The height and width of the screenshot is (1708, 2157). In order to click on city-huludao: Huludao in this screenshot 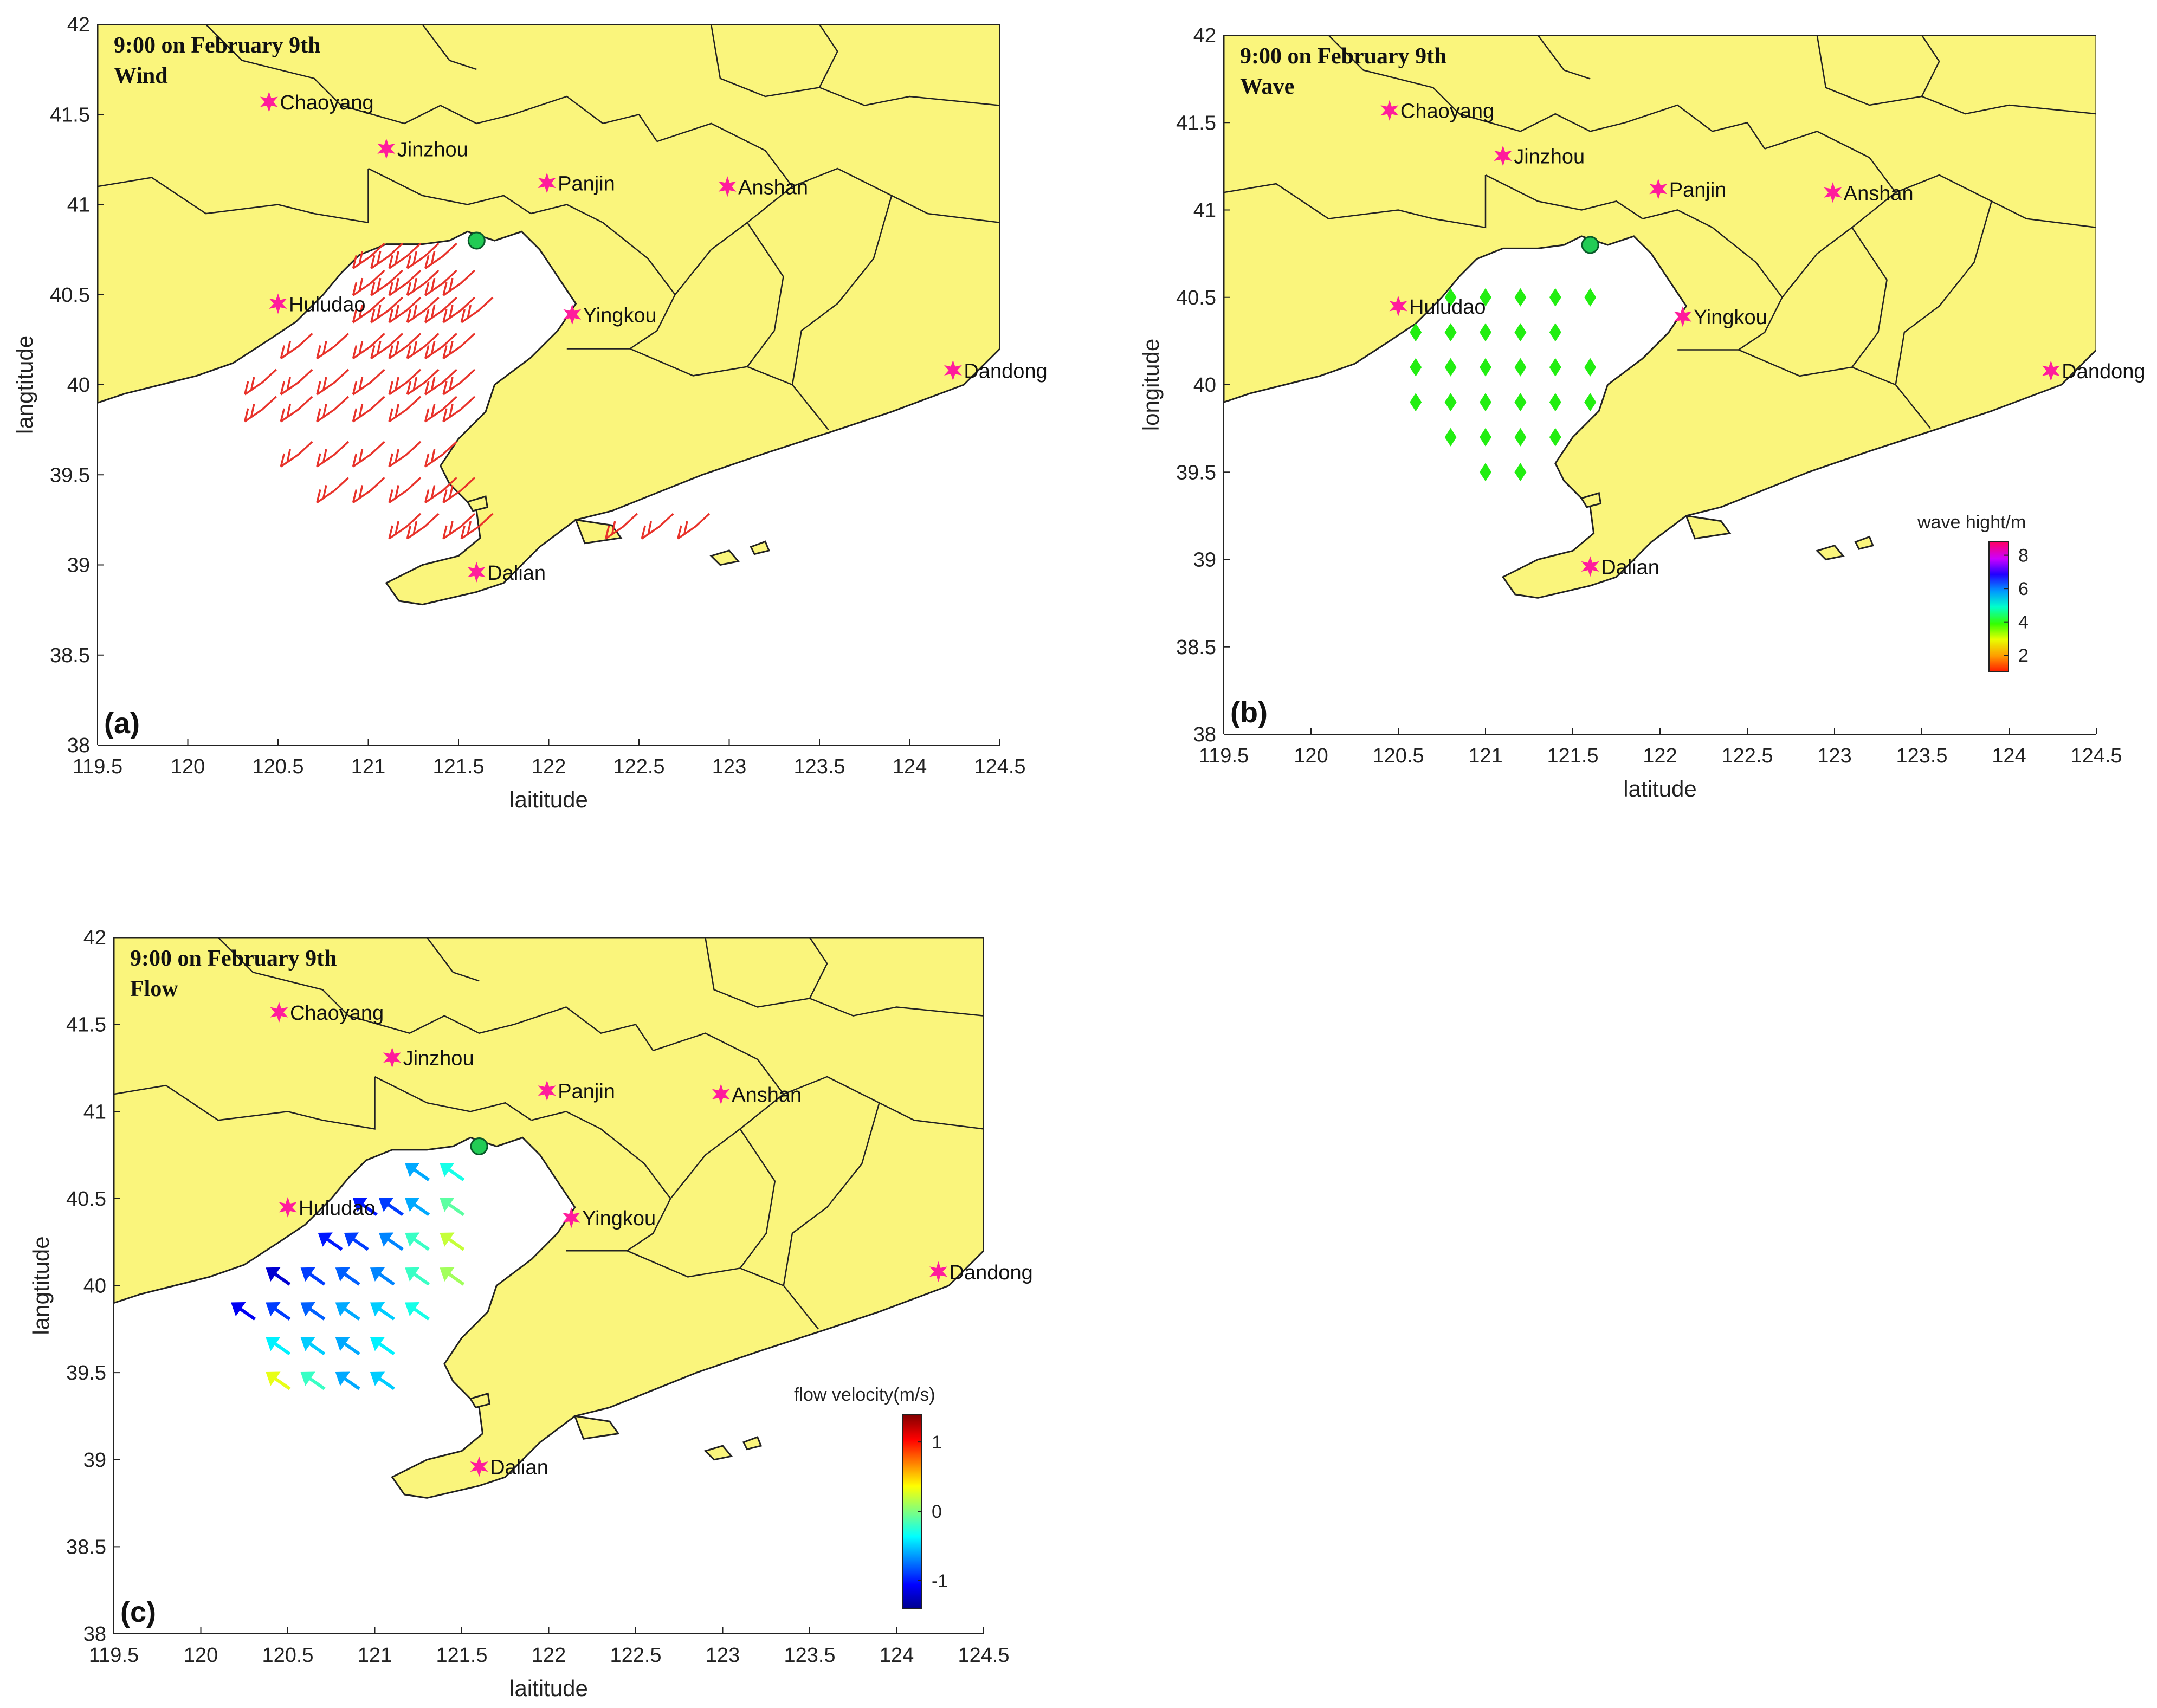, I will do `click(318, 304)`.